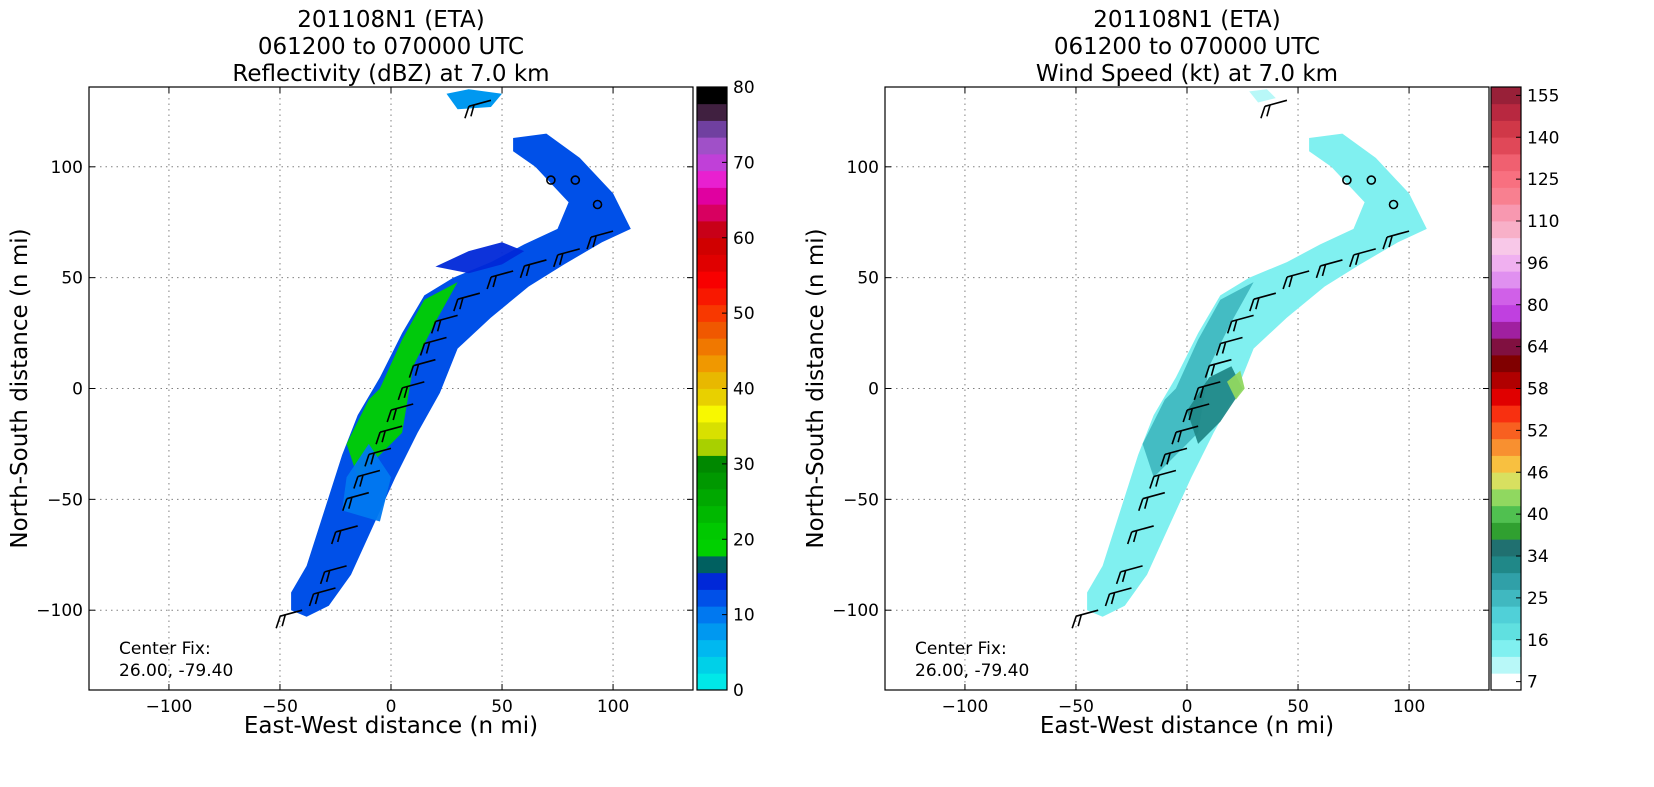 This screenshot has height=787, width=1654. What do you see at coordinates (1538, 306) in the screenshot?
I see `colorbar-label: 80` at bounding box center [1538, 306].